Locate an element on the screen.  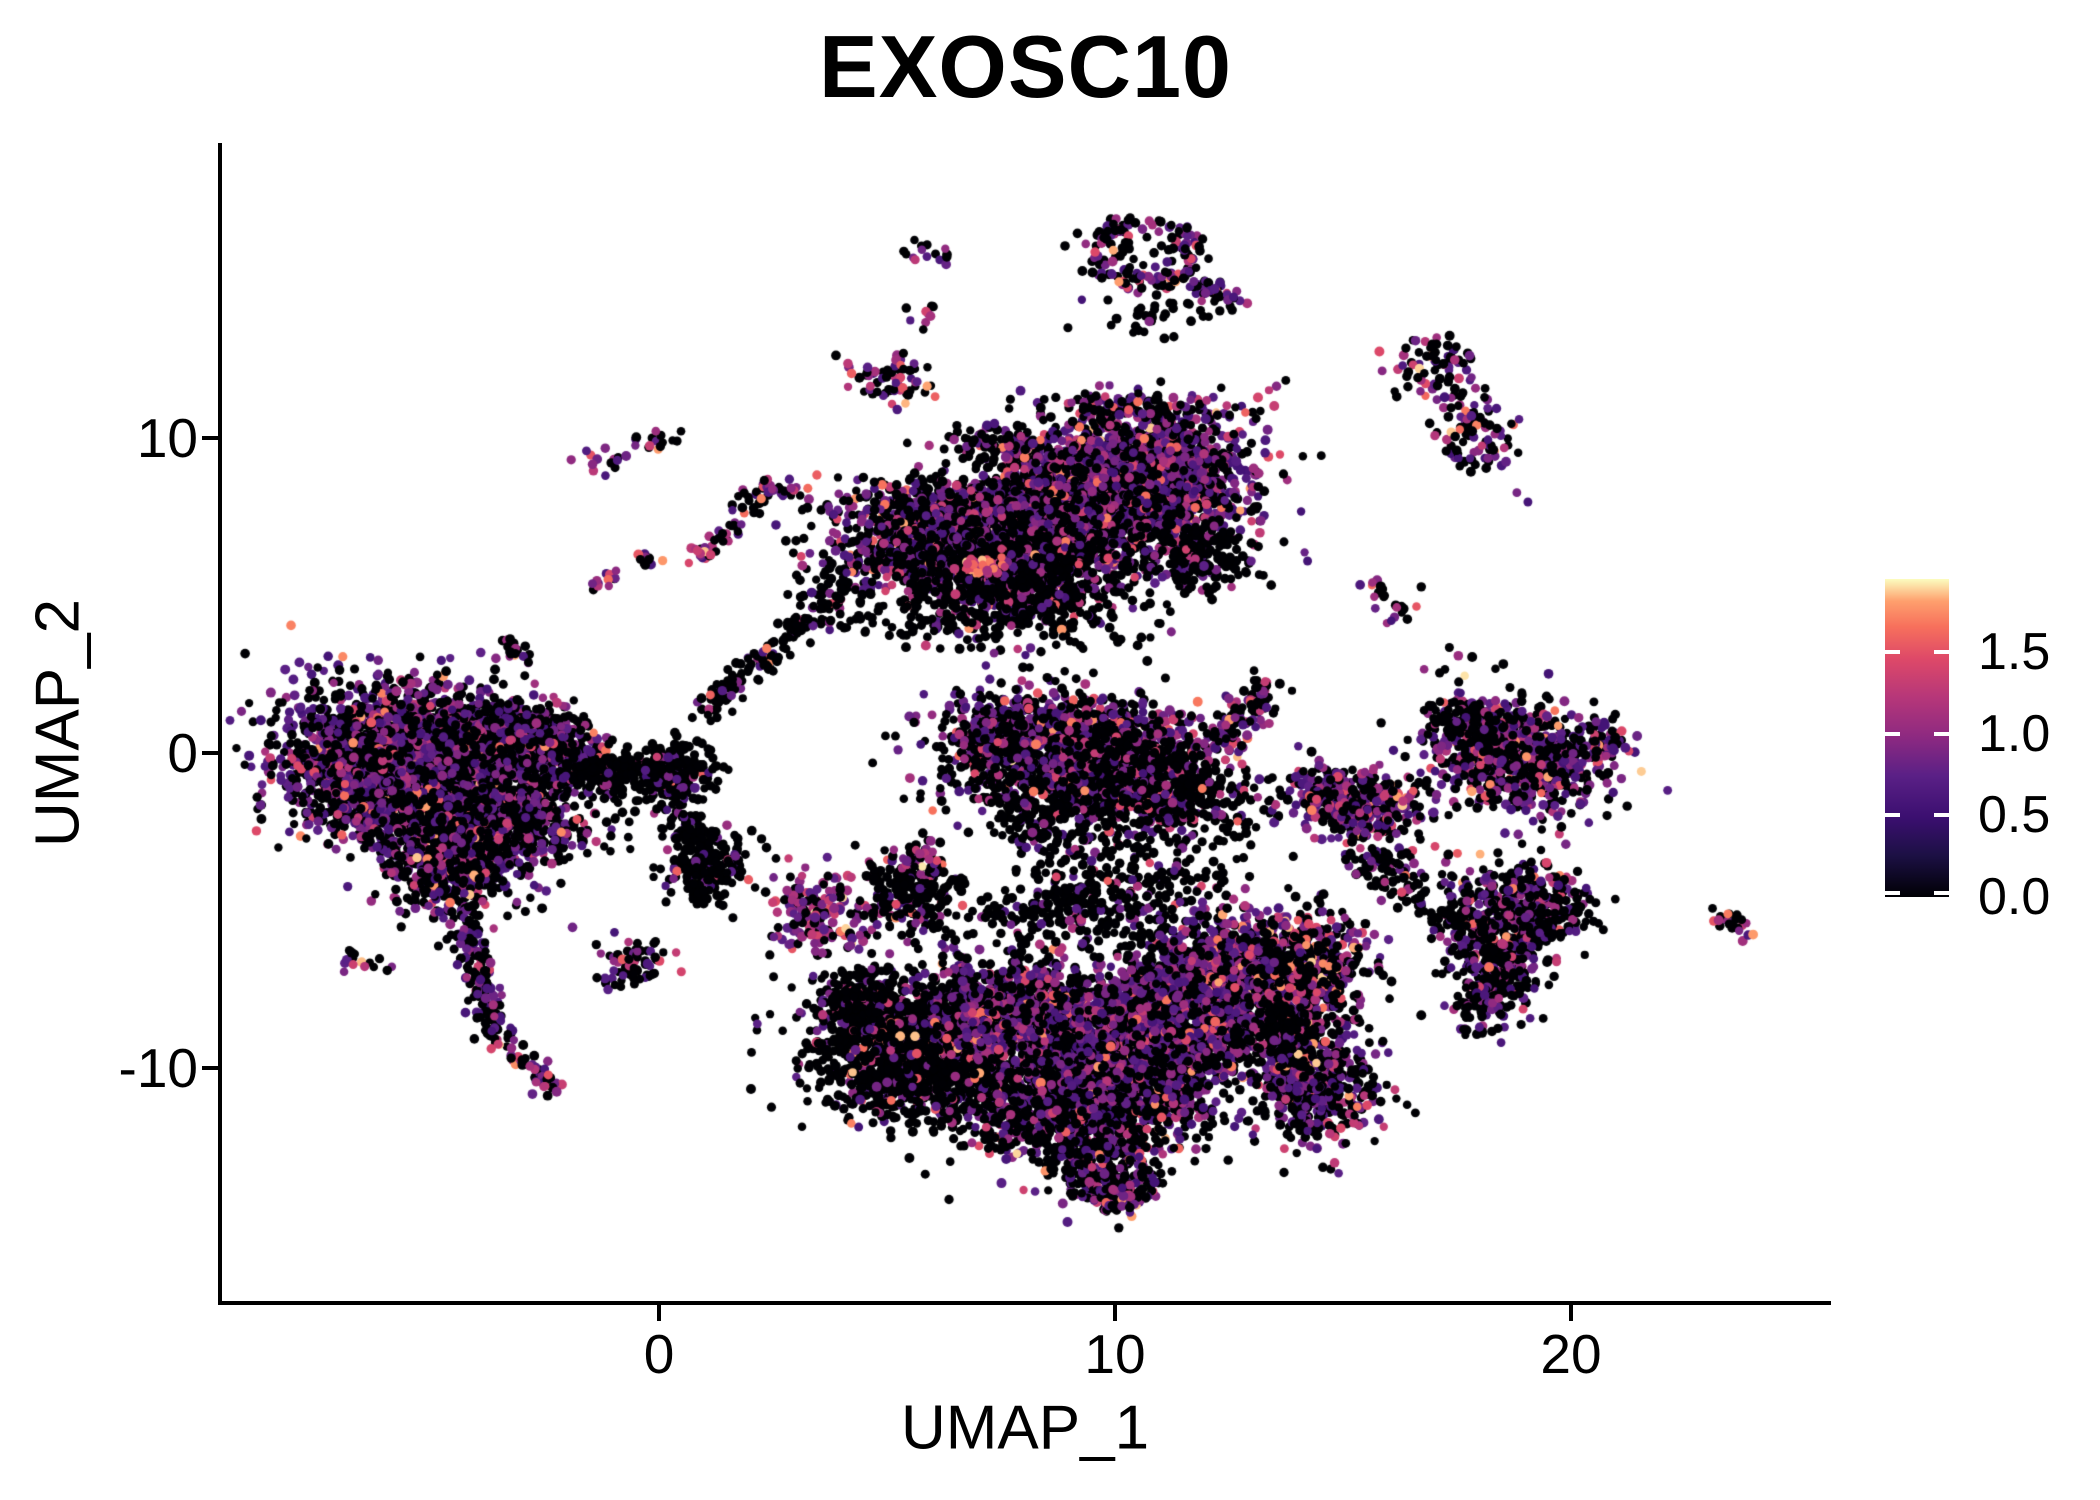
x-tick-label: 0 is located at coordinates (659, 1354).